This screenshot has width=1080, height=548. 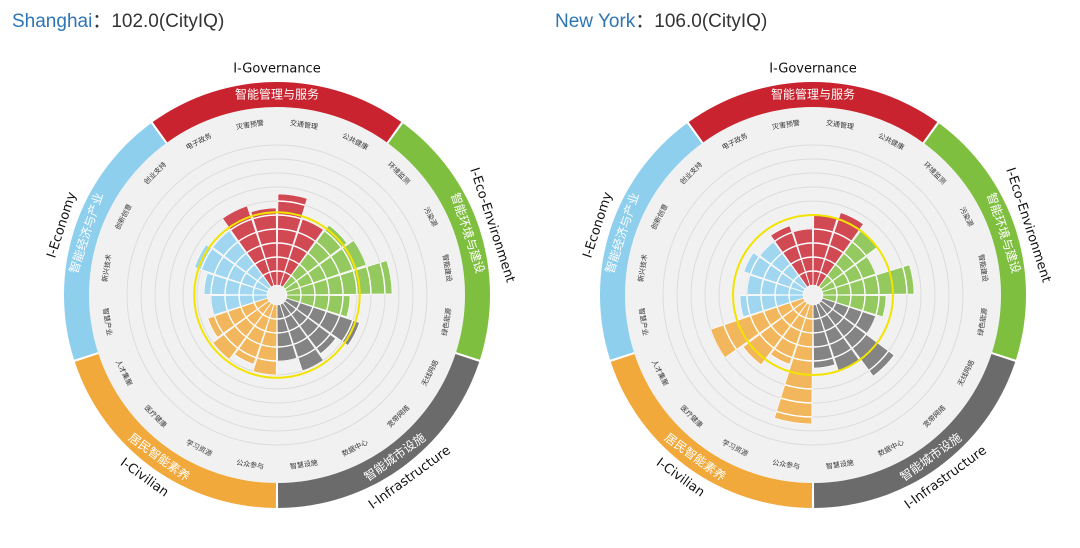 What do you see at coordinates (914, 431) in the screenshot?
I see `category-band-i-infrastructure` at bounding box center [914, 431].